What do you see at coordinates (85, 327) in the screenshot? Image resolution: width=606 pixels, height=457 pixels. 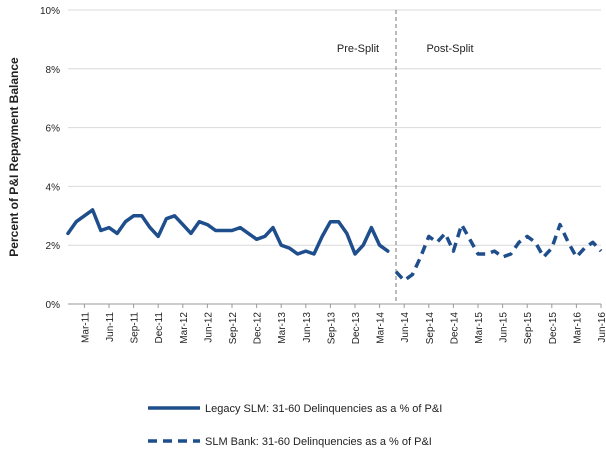 I see `x-tick-label: Mar-11` at bounding box center [85, 327].